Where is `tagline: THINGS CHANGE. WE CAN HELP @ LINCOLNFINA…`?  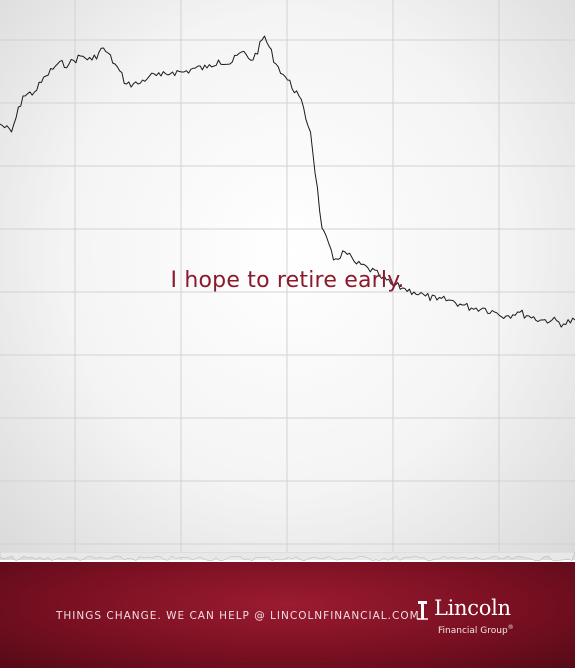 tagline: THINGS CHANGE. WE CAN HELP @ LINCOLNFINA… is located at coordinates (238, 616).